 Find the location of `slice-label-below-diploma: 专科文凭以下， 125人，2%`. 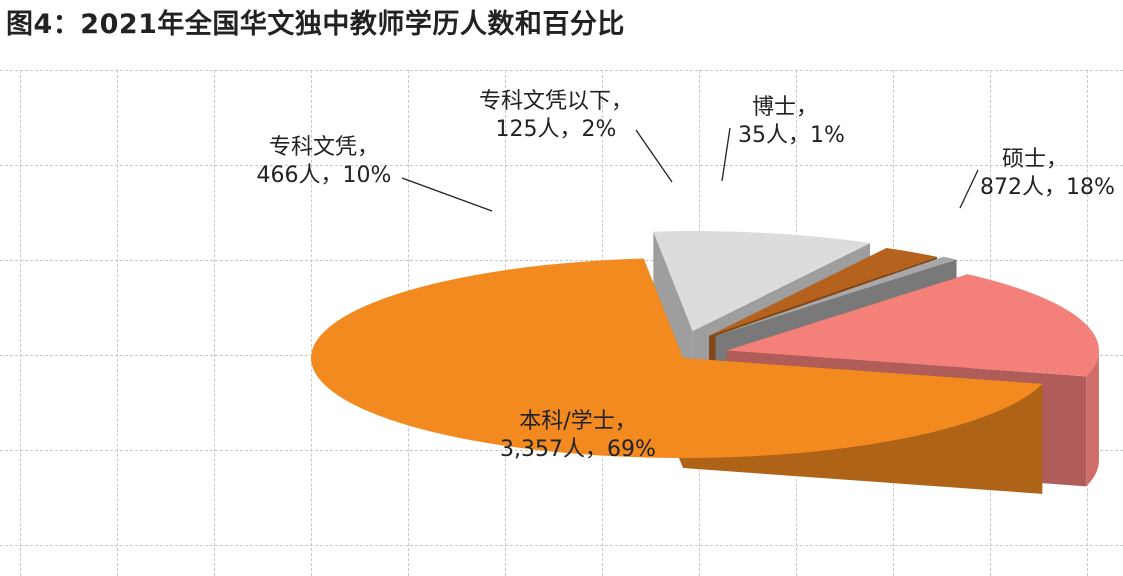

slice-label-below-diploma: 专科文凭以下， 125人，2% is located at coordinates (555, 115).